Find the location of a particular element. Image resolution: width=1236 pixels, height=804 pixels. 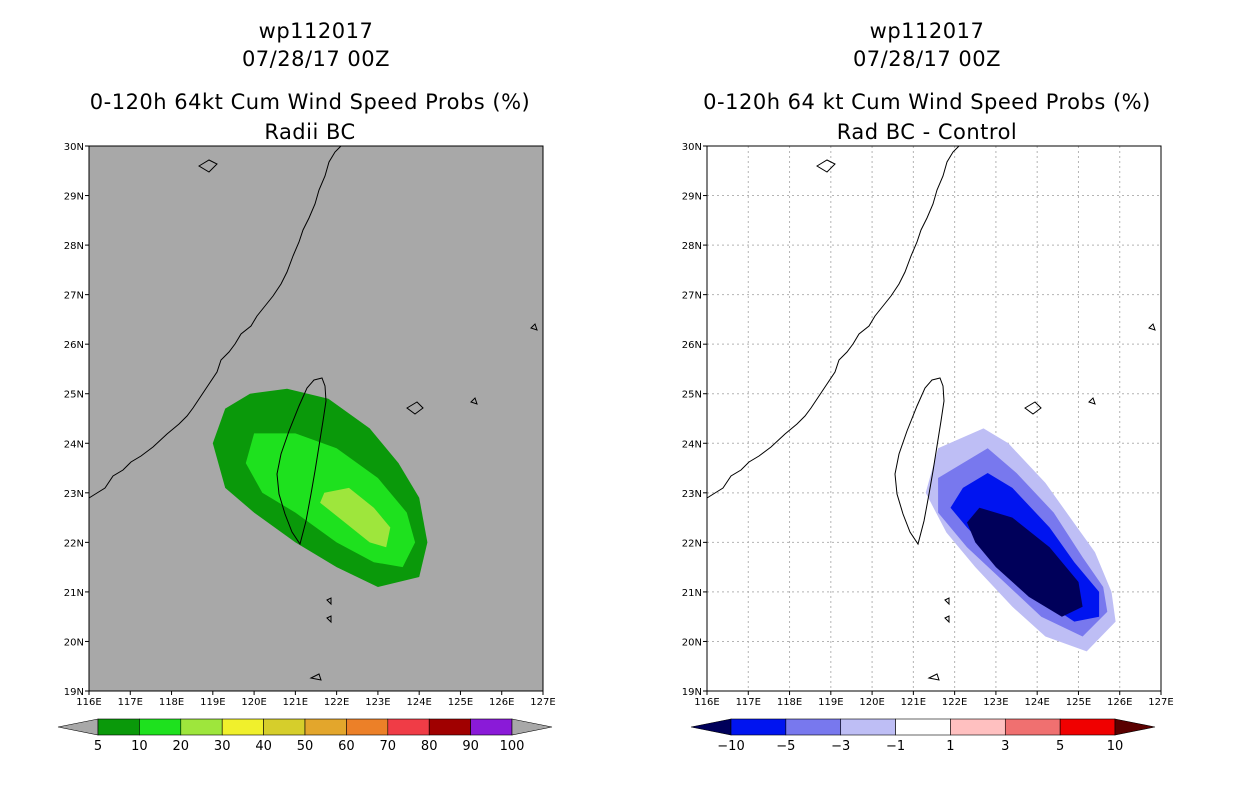

colorbar-label: 70 is located at coordinates (388, 746).